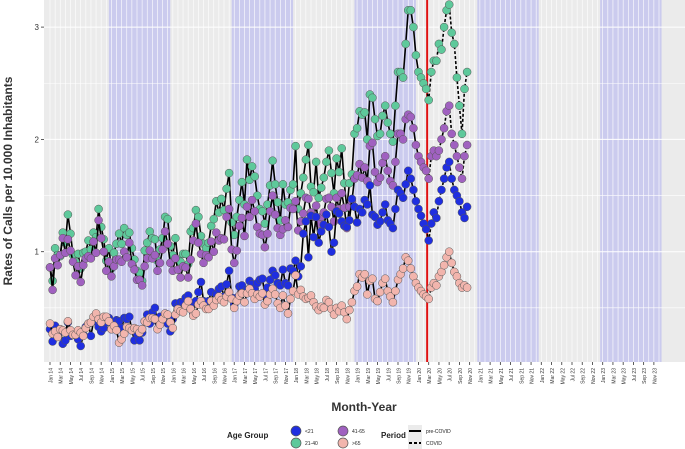  Describe the element at coordinates (348, 376) in the screenshot. I see `x-tick-label-29: Nov 18` at that location.